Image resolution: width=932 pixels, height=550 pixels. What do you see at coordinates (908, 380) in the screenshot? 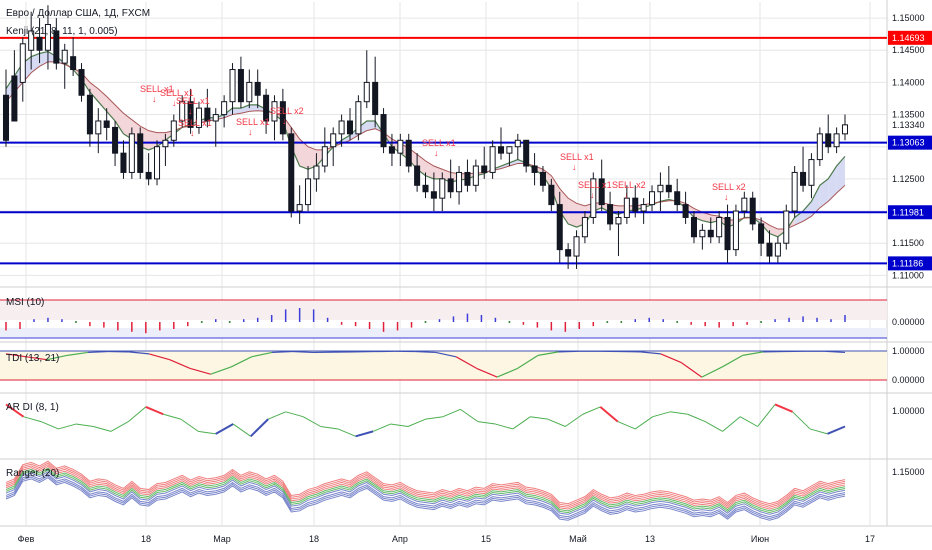
I see `tdi-tick-1: 0.00000` at bounding box center [908, 380].